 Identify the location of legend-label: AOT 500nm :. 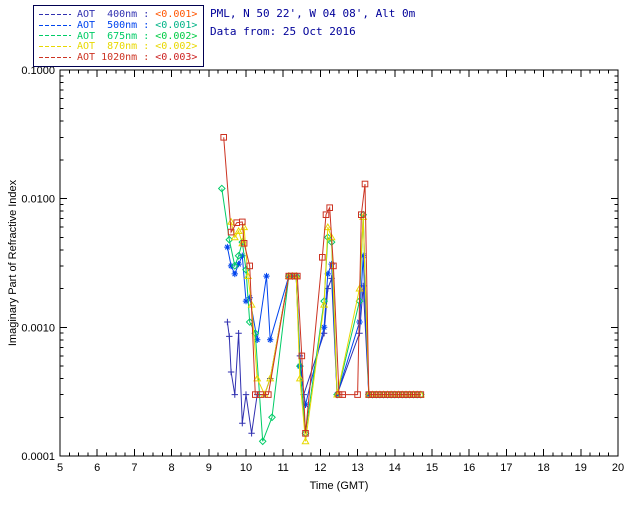
(116, 25).